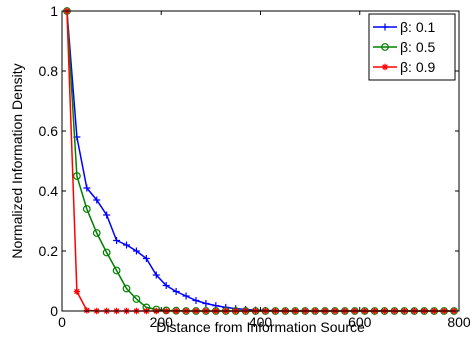  Describe the element at coordinates (49, 71) in the screenshot. I see `y-tick-label: 0.8` at that location.